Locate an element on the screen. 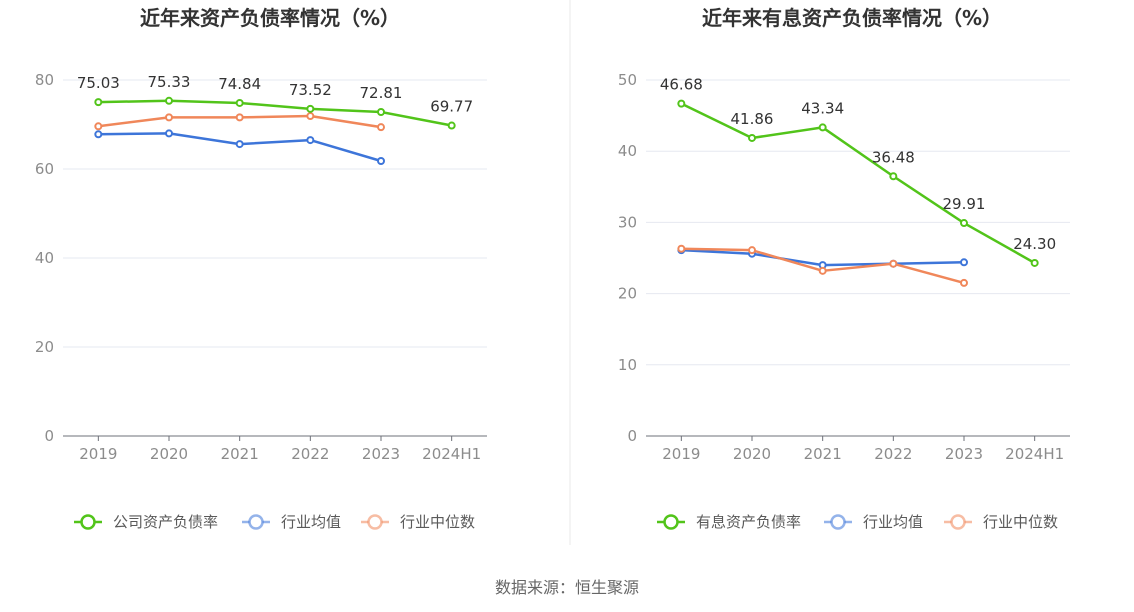 This screenshot has height=612, width=1134. data-label: 74.84 is located at coordinates (239, 84).